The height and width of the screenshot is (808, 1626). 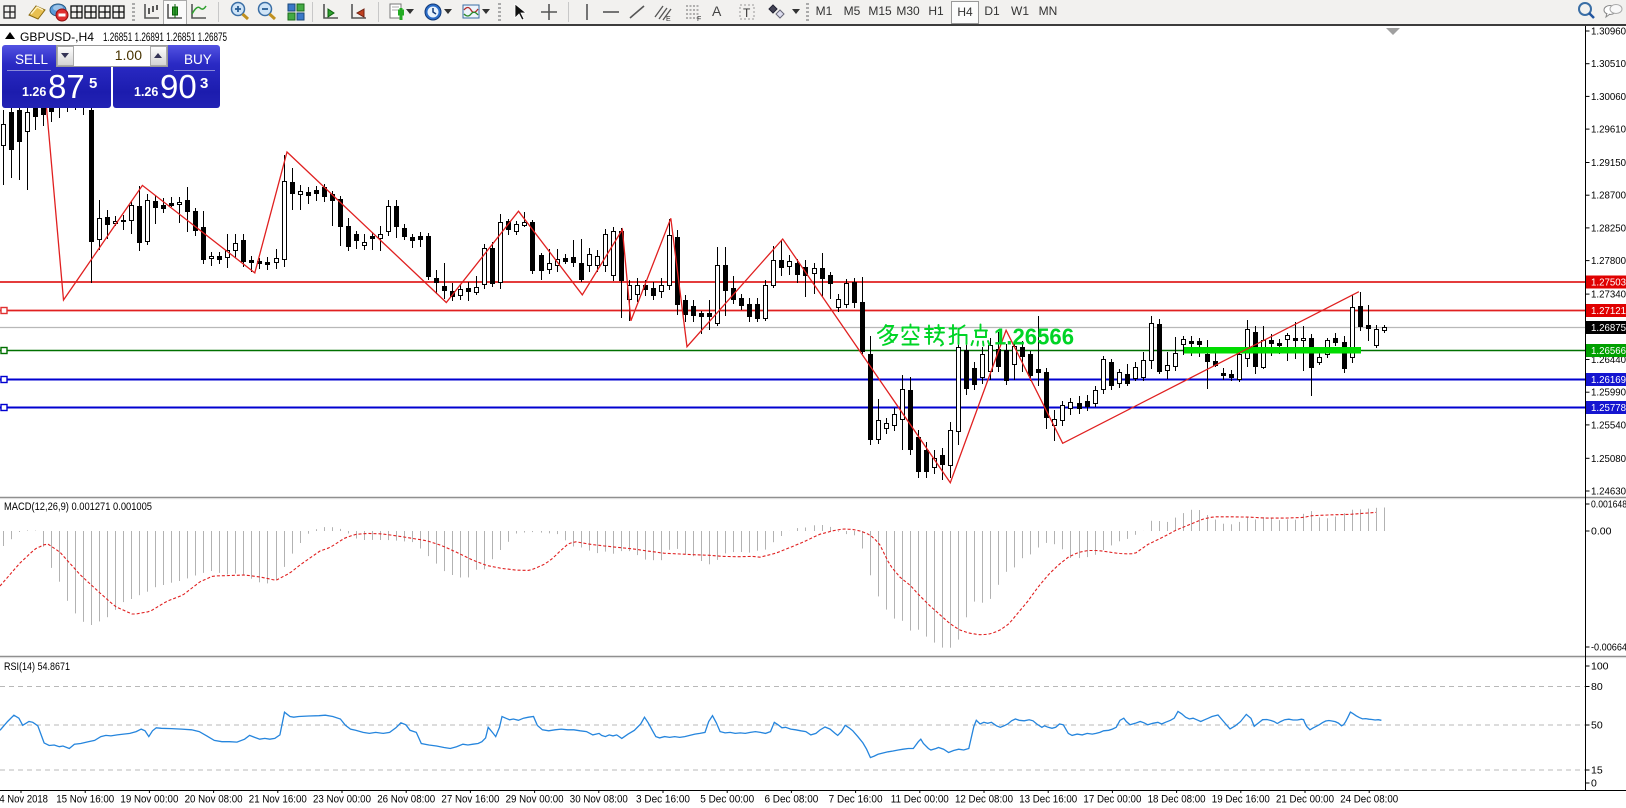 I want to click on svg-text: 1.28700, so click(x=1608, y=196).